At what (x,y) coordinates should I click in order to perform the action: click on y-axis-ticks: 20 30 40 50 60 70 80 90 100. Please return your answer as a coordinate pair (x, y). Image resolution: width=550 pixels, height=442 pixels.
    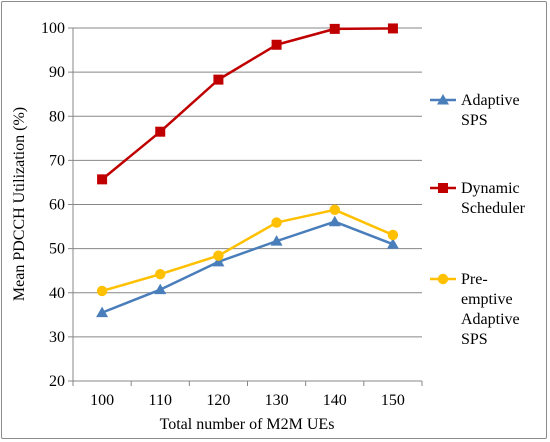
    Looking at the image, I should click on (53, 205).